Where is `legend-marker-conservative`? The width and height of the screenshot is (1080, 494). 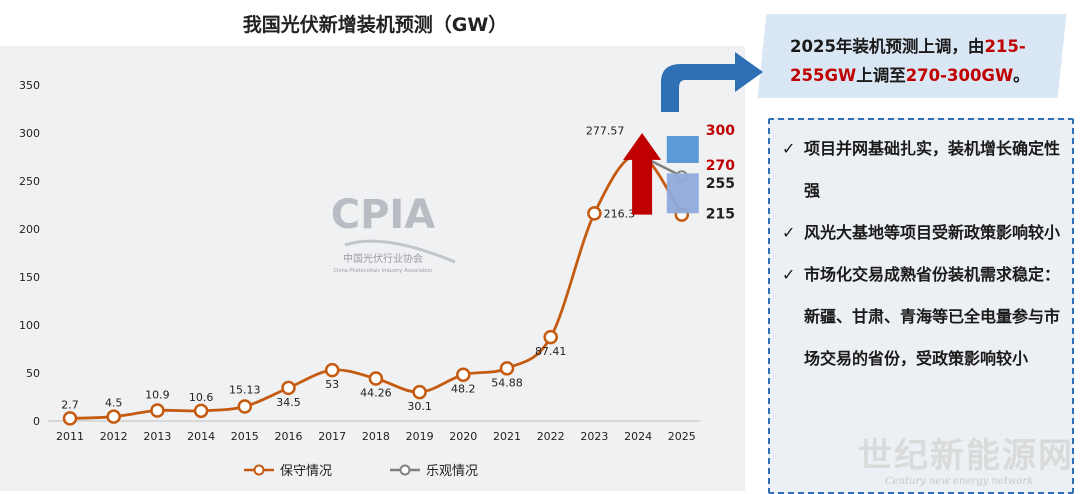 legend-marker-conservative is located at coordinates (259, 469).